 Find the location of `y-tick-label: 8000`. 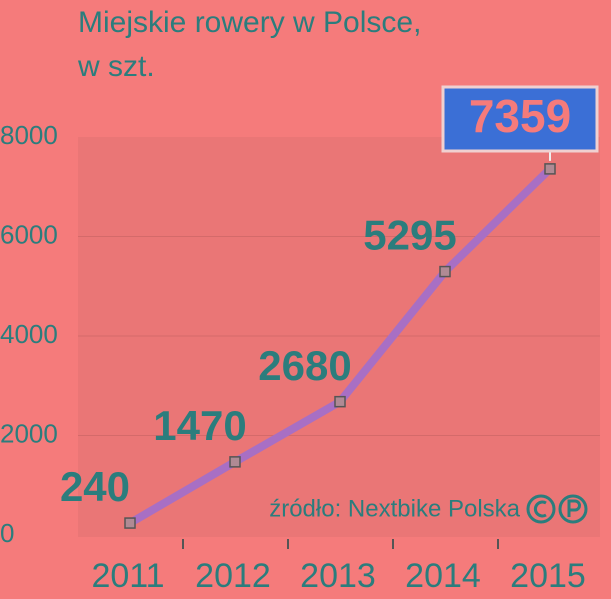

y-tick-label: 8000 is located at coordinates (29, 135).